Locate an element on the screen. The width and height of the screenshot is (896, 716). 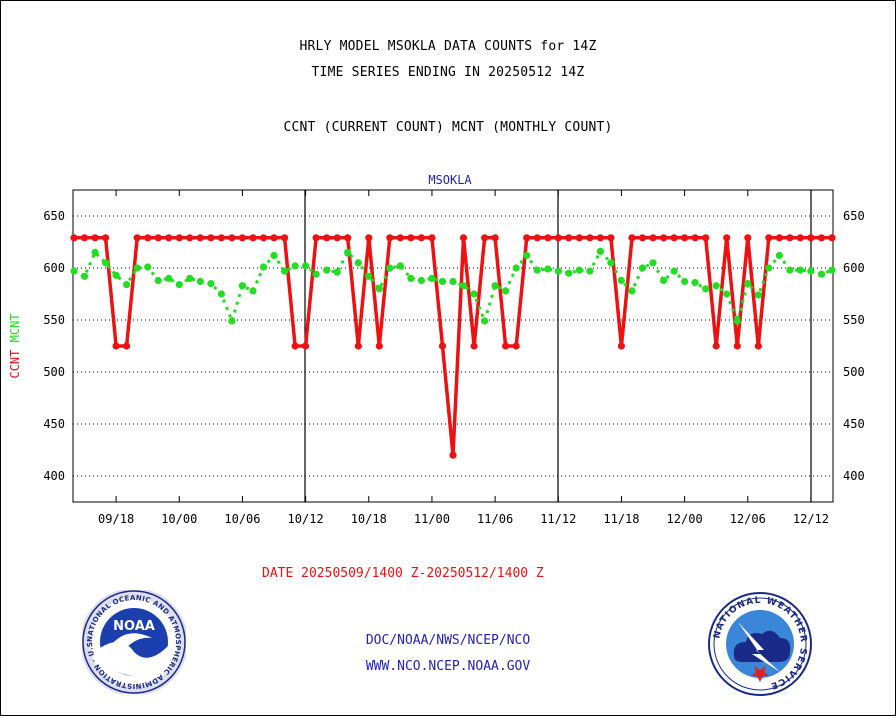
y-tick-left-450: 450 is located at coordinates (54, 424).